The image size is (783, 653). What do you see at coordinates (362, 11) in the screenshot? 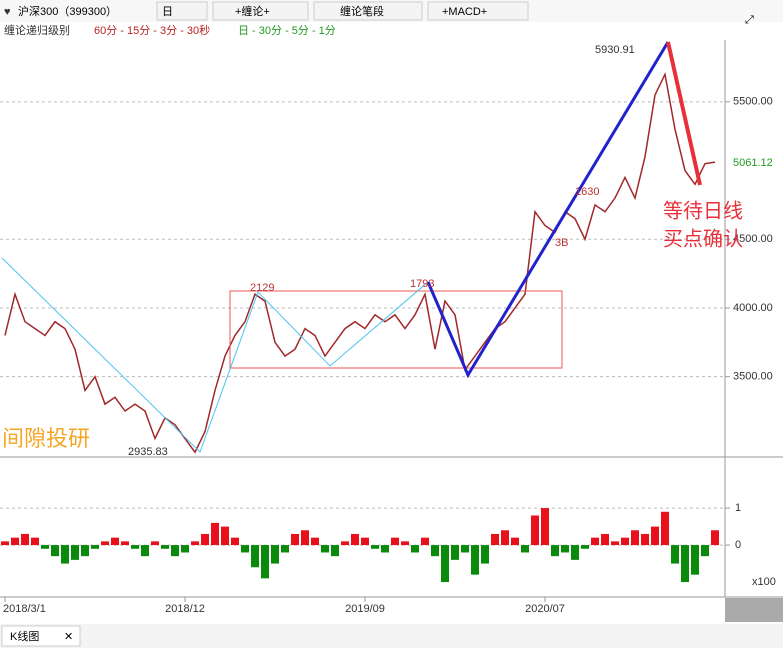
I see `segment: 缠论笔段` at bounding box center [362, 11].